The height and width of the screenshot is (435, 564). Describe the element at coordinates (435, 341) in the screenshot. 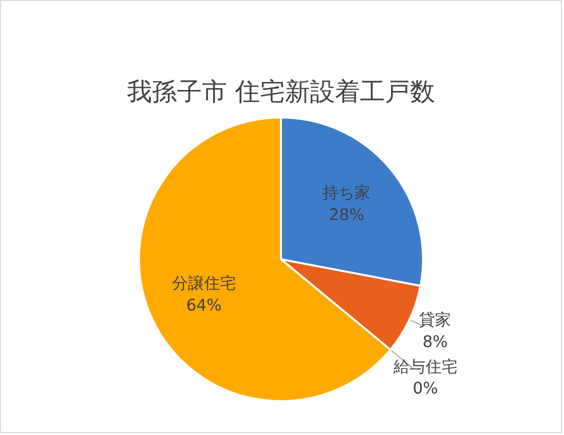

I see `data-label: 8%` at that location.